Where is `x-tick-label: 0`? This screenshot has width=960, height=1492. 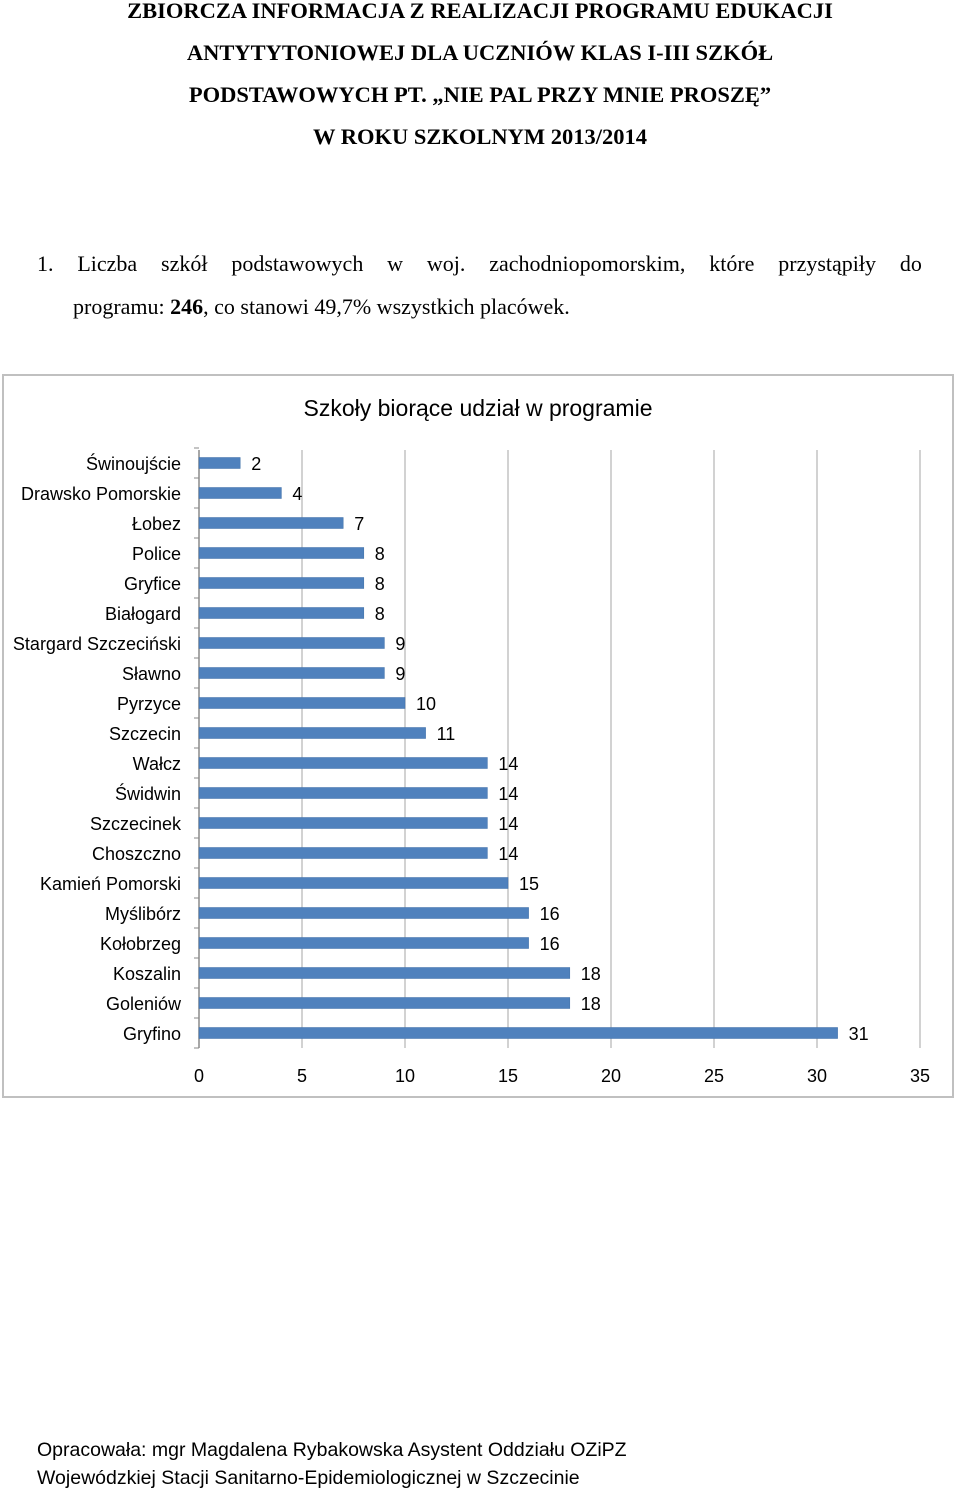 x-tick-label: 0 is located at coordinates (199, 1076).